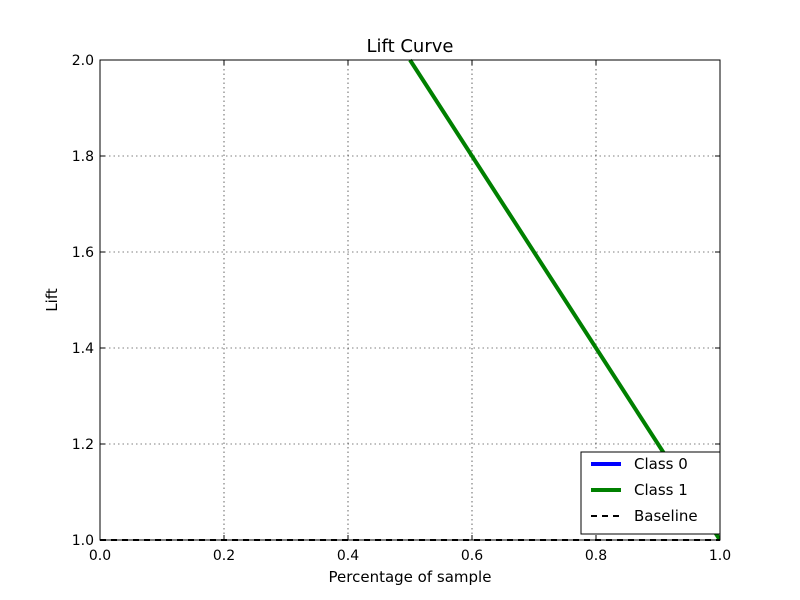  Describe the element at coordinates (83, 253) in the screenshot. I see `y-tick-label: 1.6` at that location.